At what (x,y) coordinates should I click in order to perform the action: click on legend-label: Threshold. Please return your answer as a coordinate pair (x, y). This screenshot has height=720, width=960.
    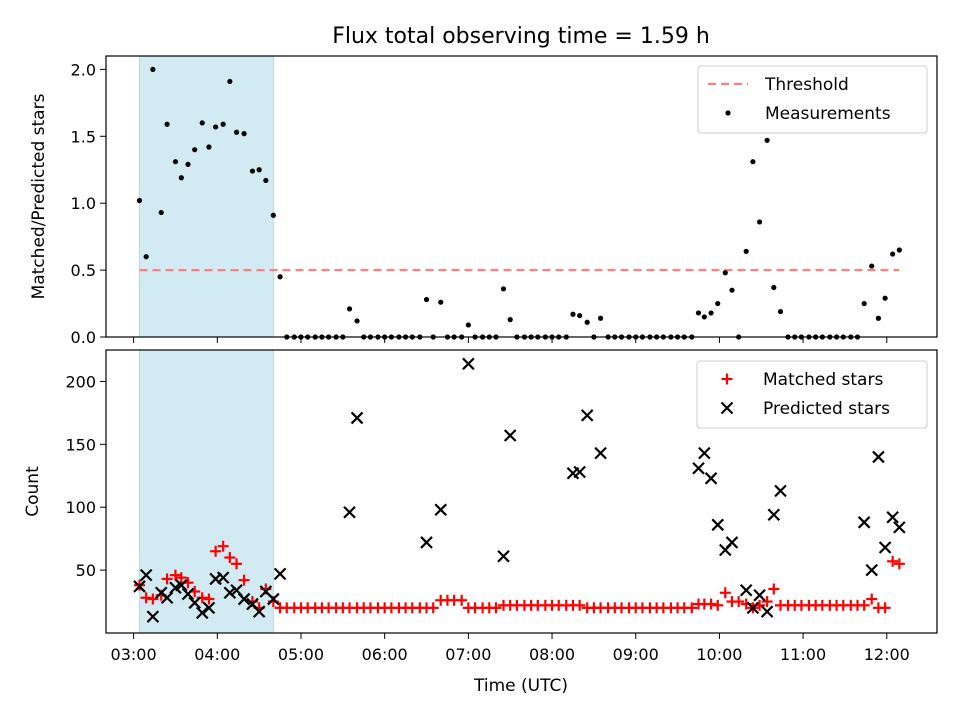
    Looking at the image, I should click on (806, 85).